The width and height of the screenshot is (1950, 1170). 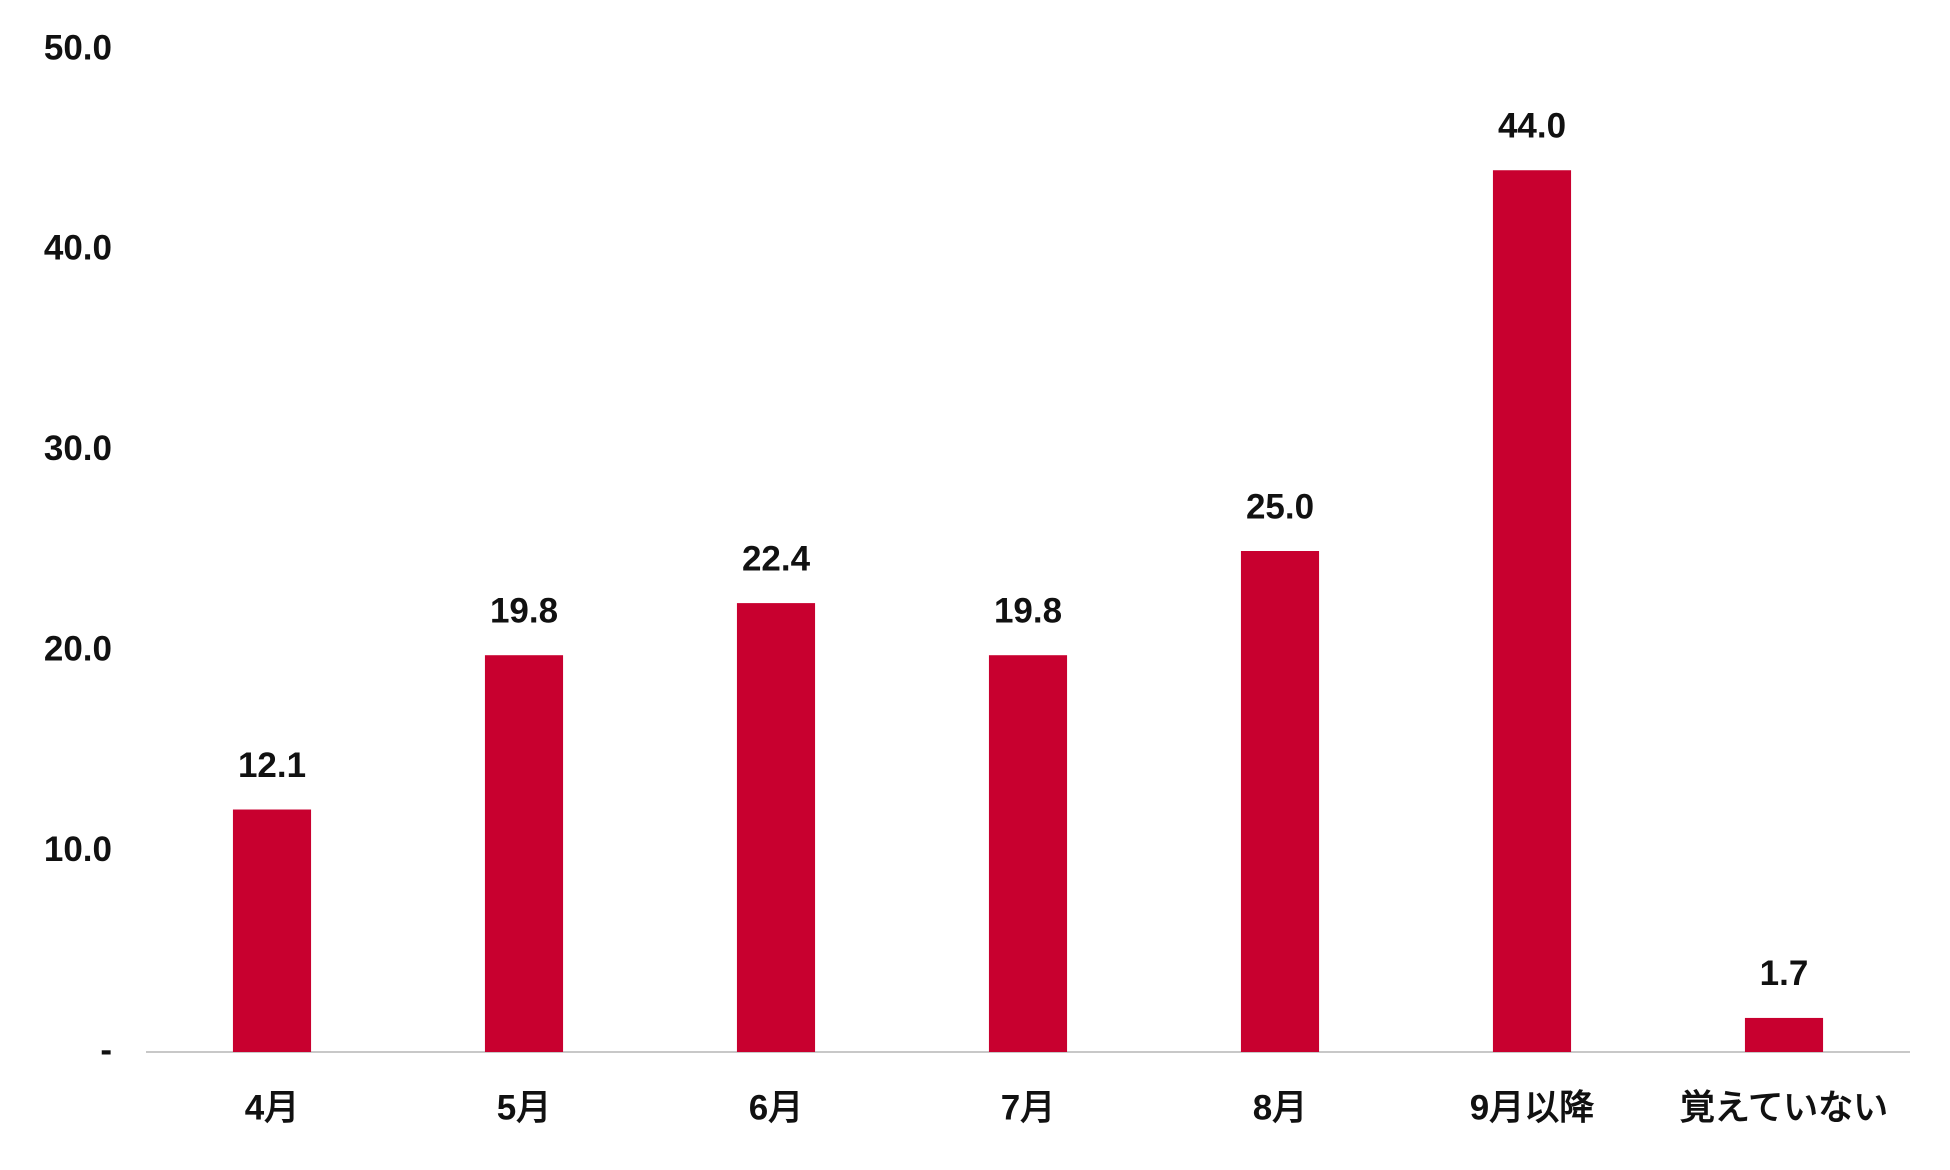 What do you see at coordinates (272, 1107) in the screenshot?
I see `x-tick-label: 4月` at bounding box center [272, 1107].